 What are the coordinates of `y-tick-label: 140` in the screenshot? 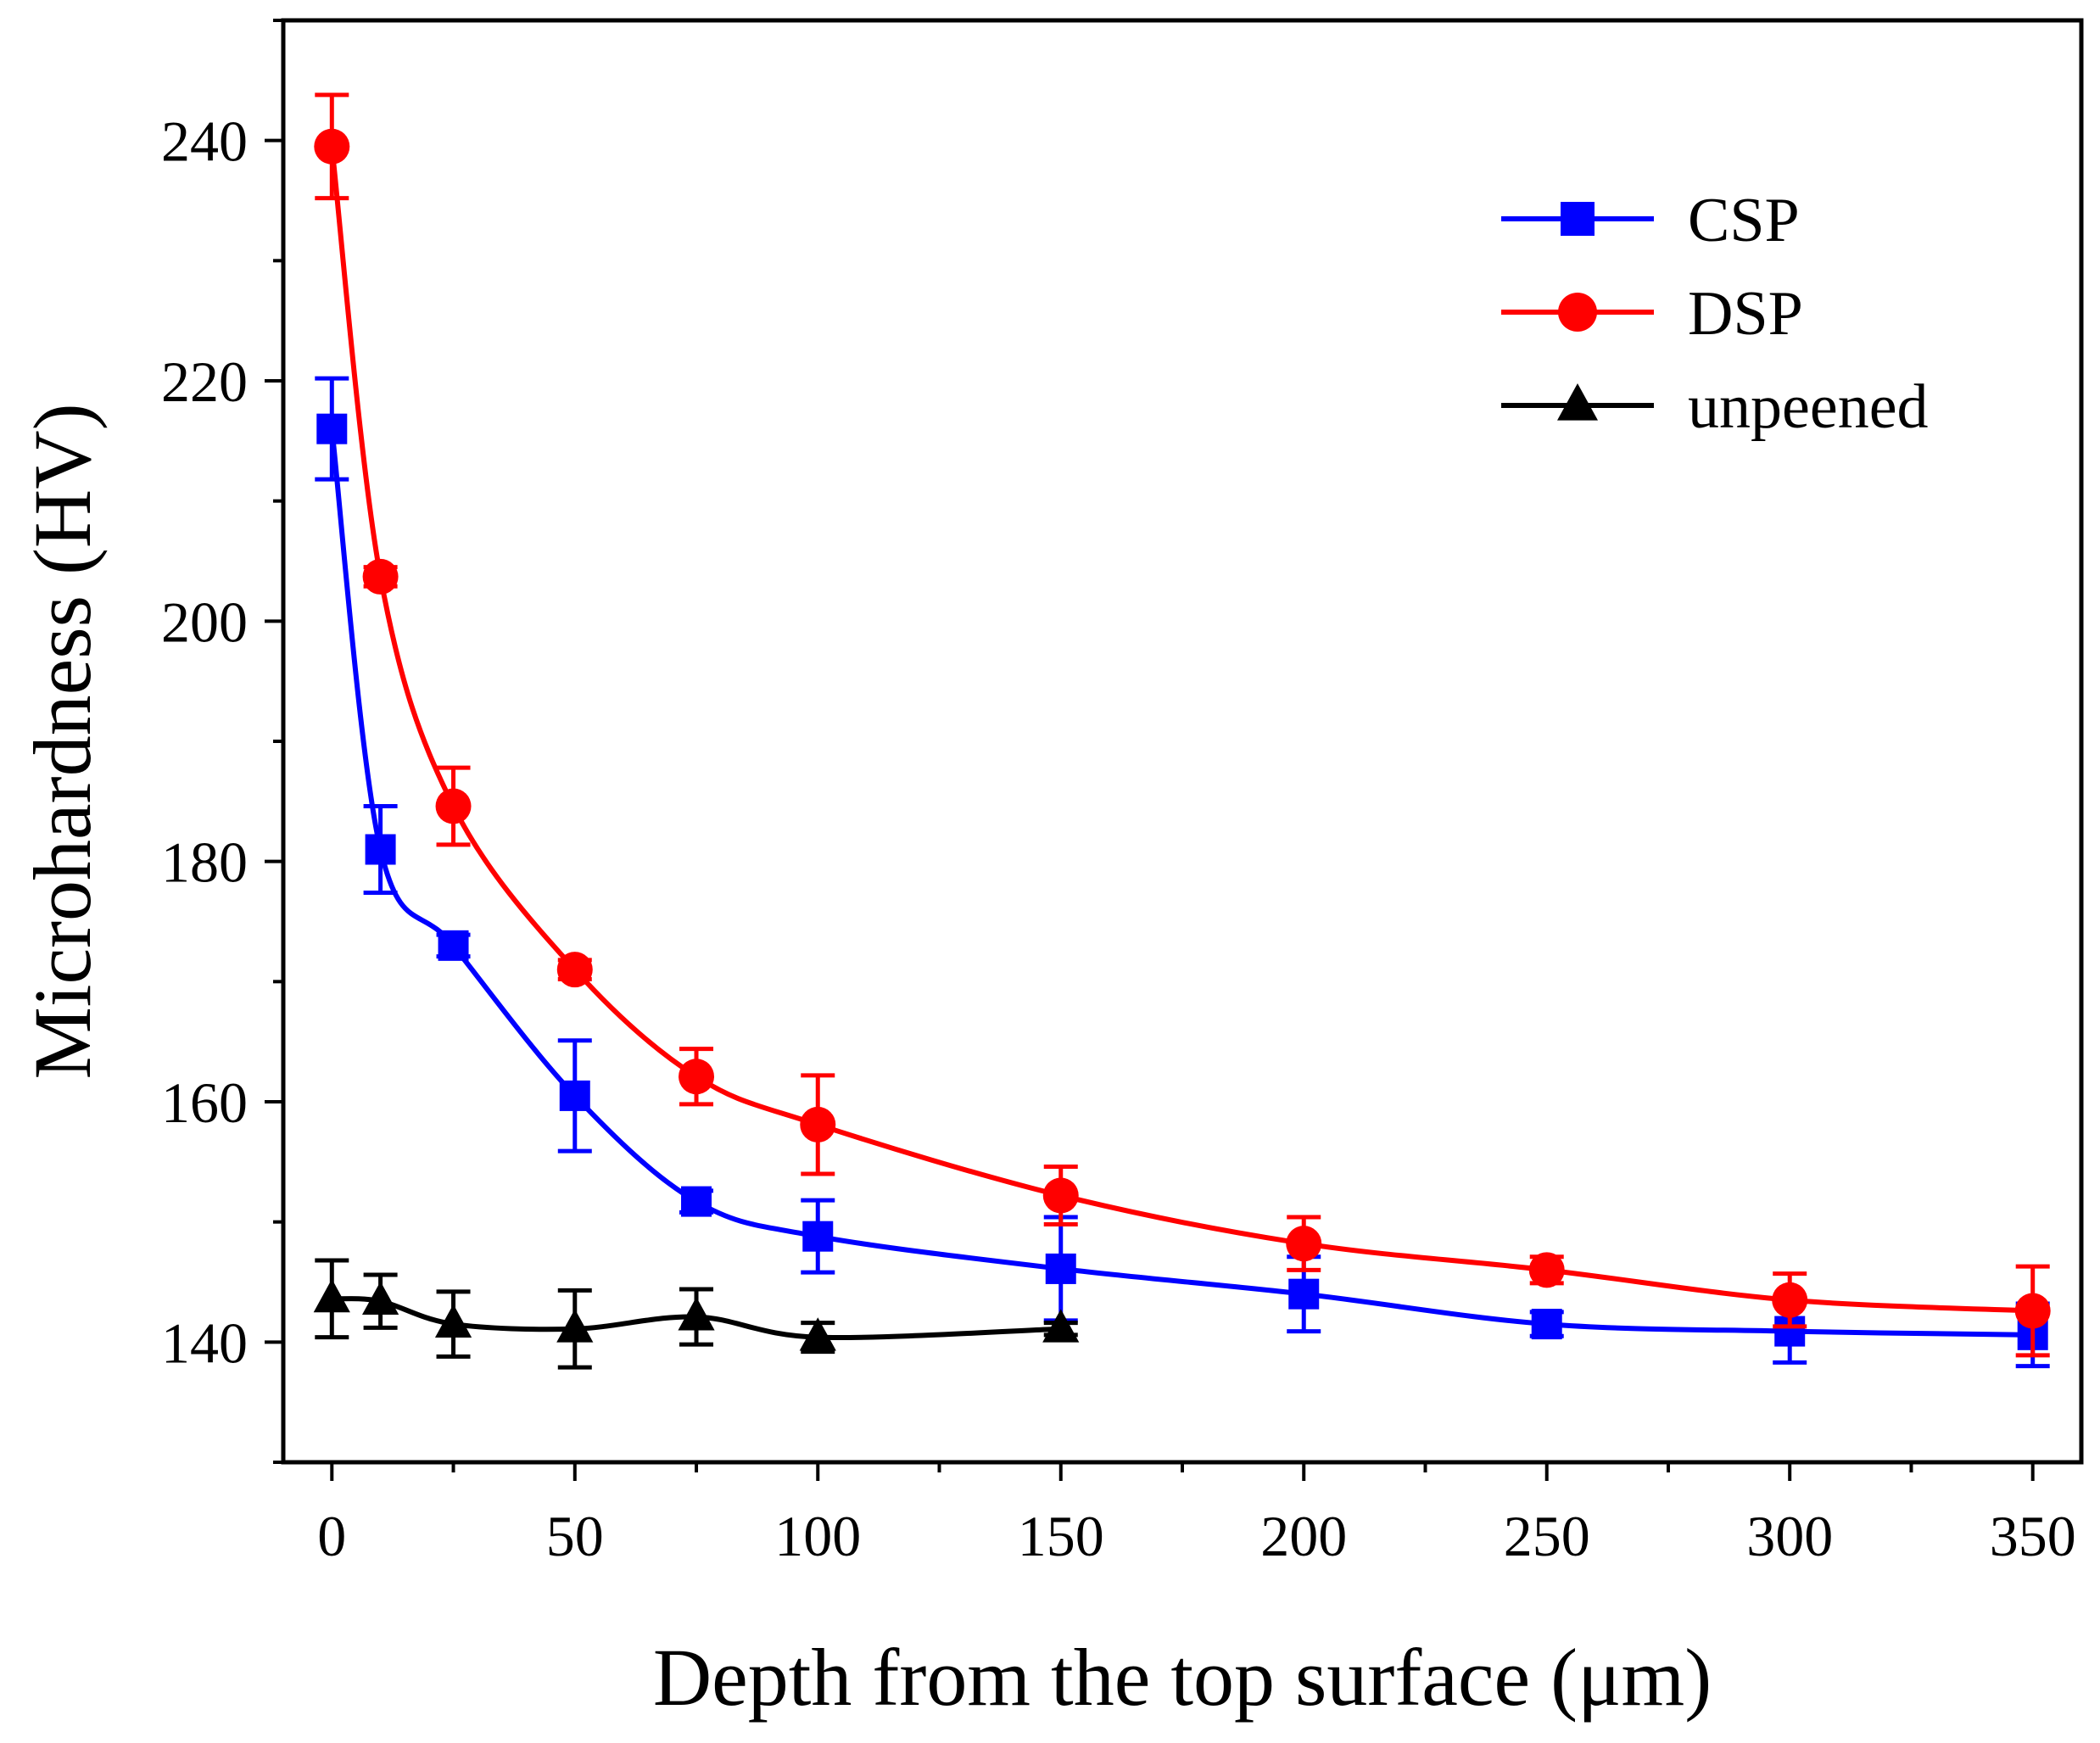 It's located at (204, 1342).